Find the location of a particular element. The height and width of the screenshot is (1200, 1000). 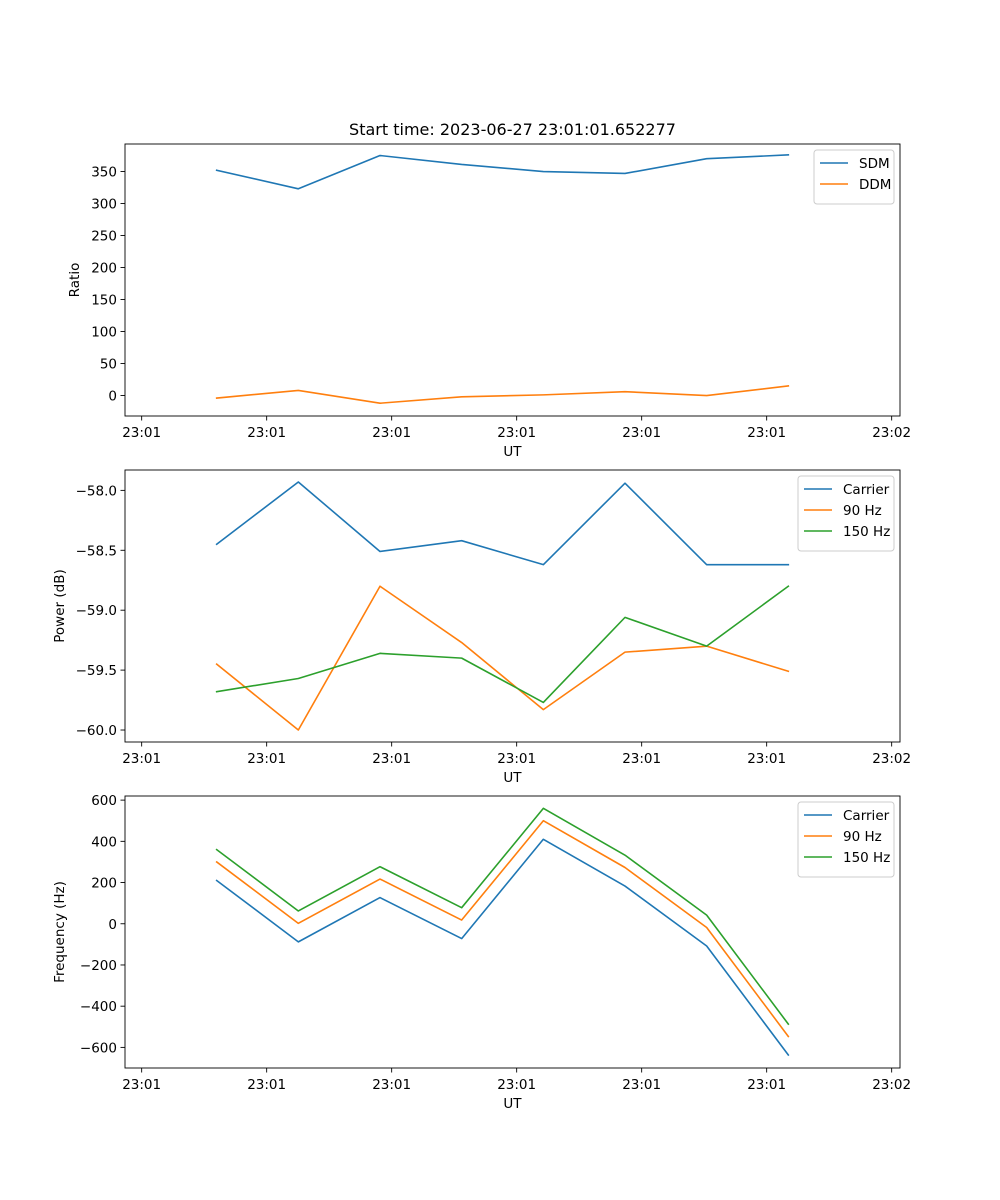

chart-title: Start time: 2023-06-27 23:01:01.652277 is located at coordinates (512, 129).